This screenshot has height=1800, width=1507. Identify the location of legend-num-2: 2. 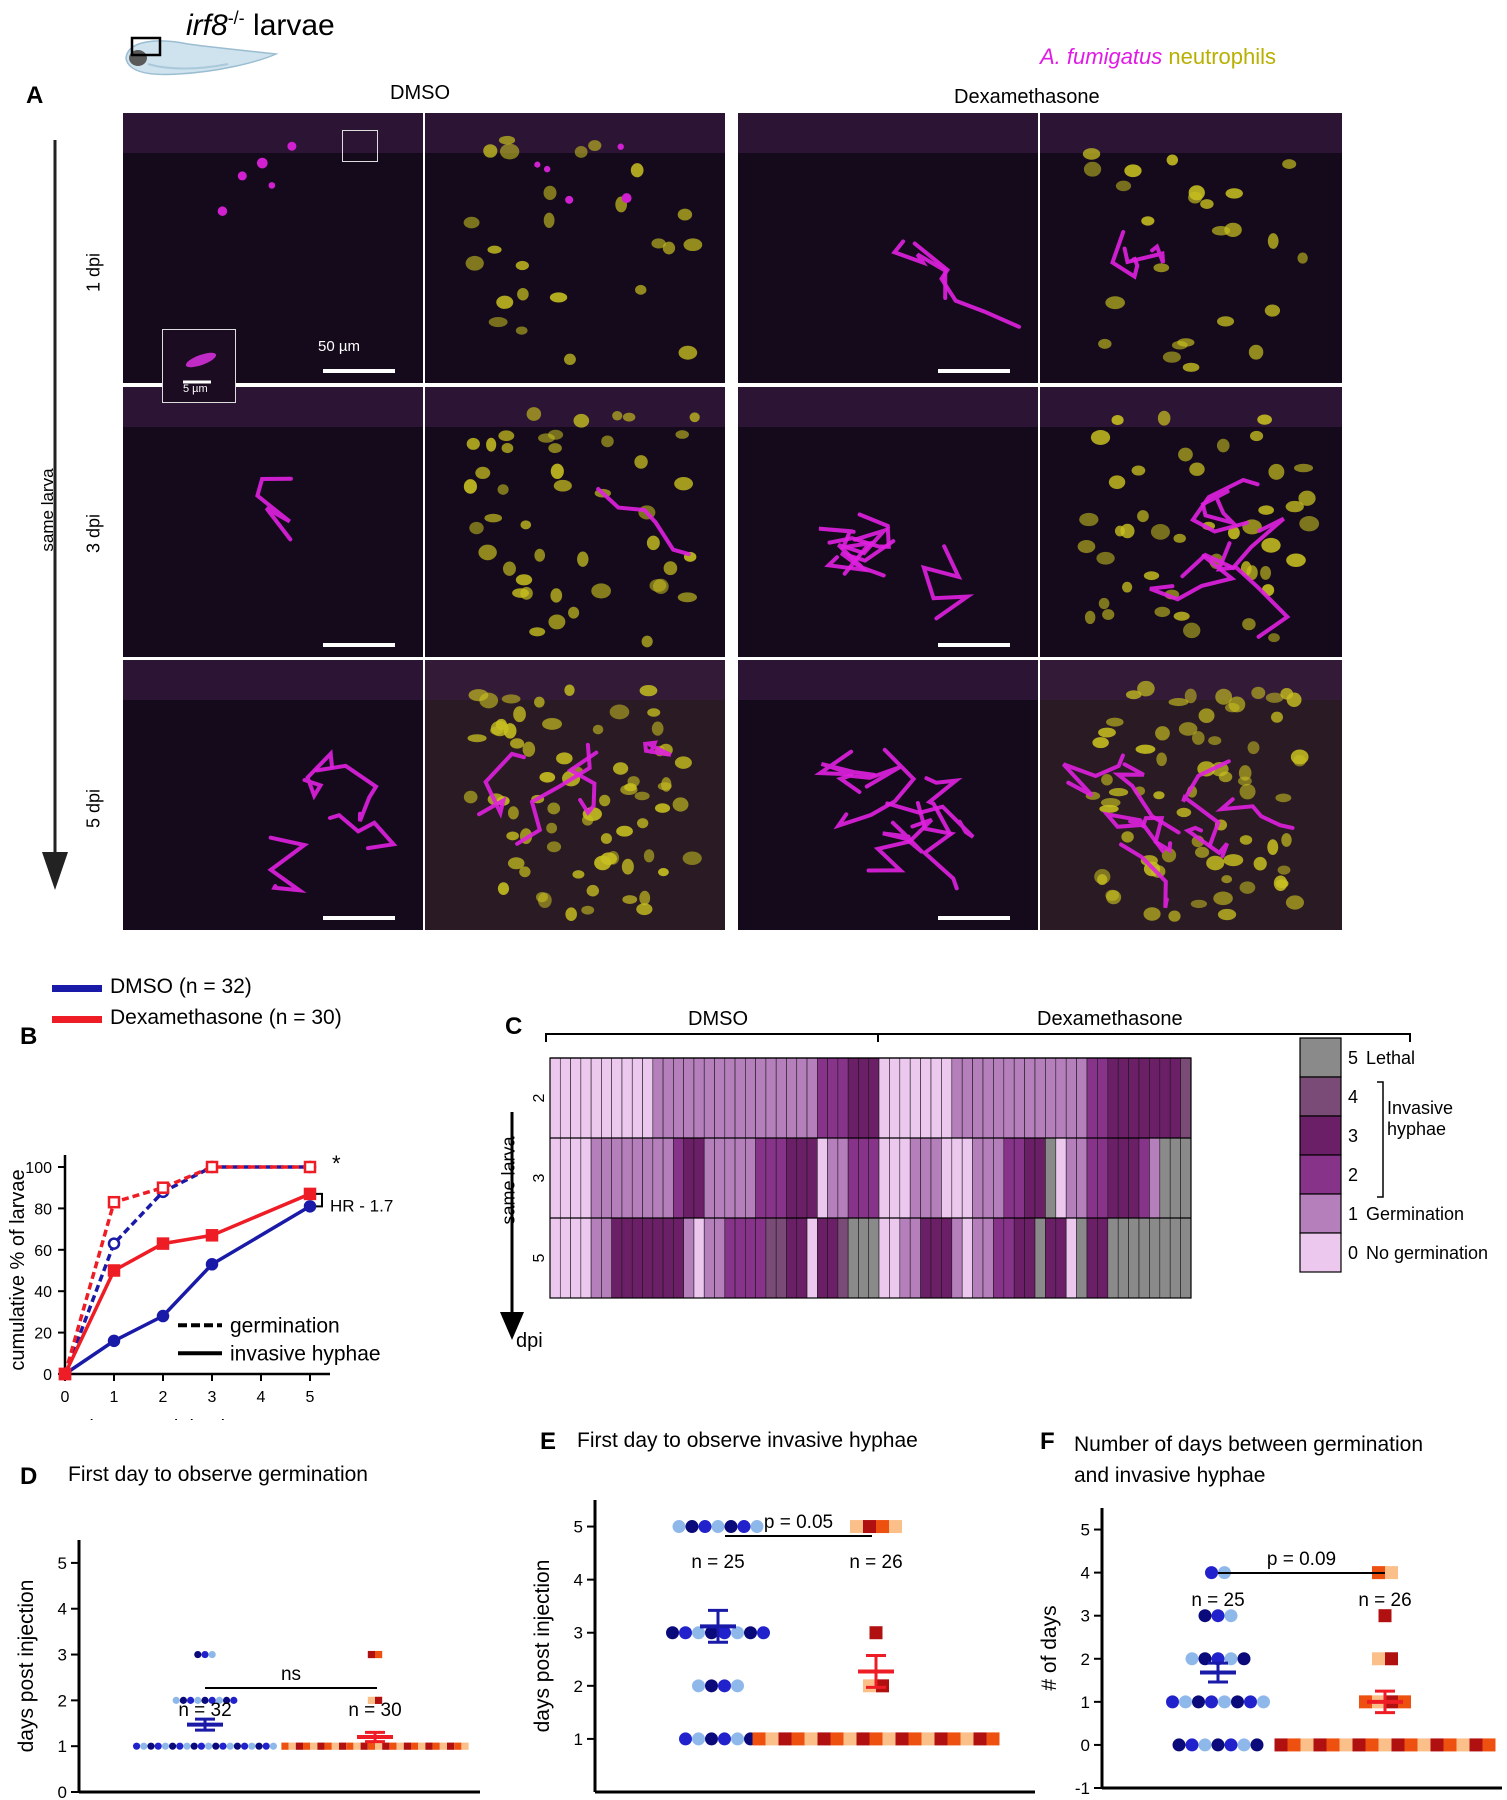
(1353, 1175).